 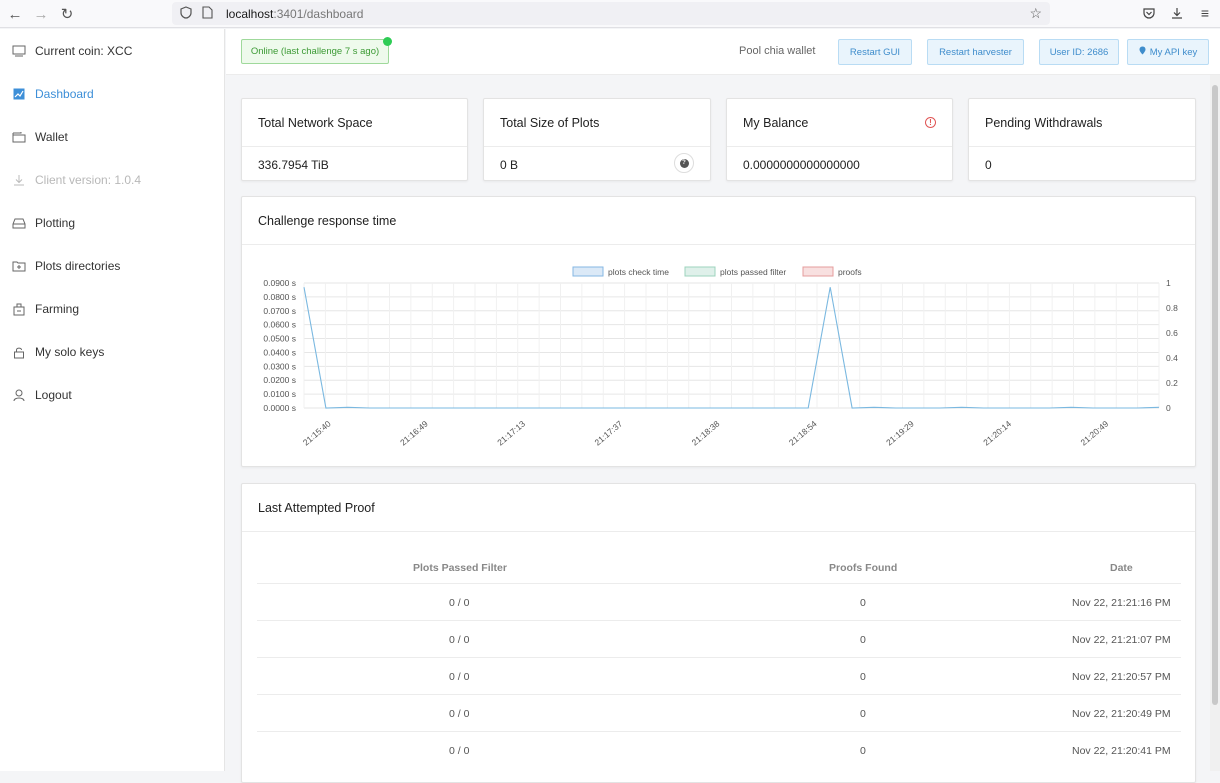 I want to click on help-icon: ?, so click(x=684, y=163).